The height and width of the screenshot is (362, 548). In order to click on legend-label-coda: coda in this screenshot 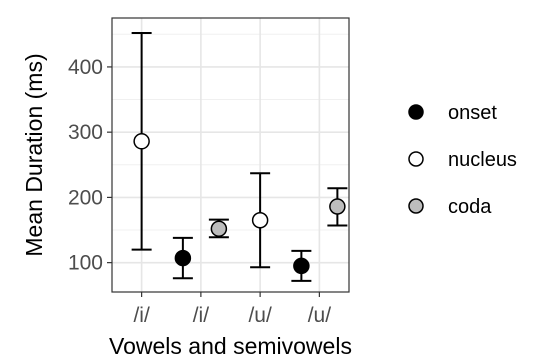, I will do `click(470, 207)`.